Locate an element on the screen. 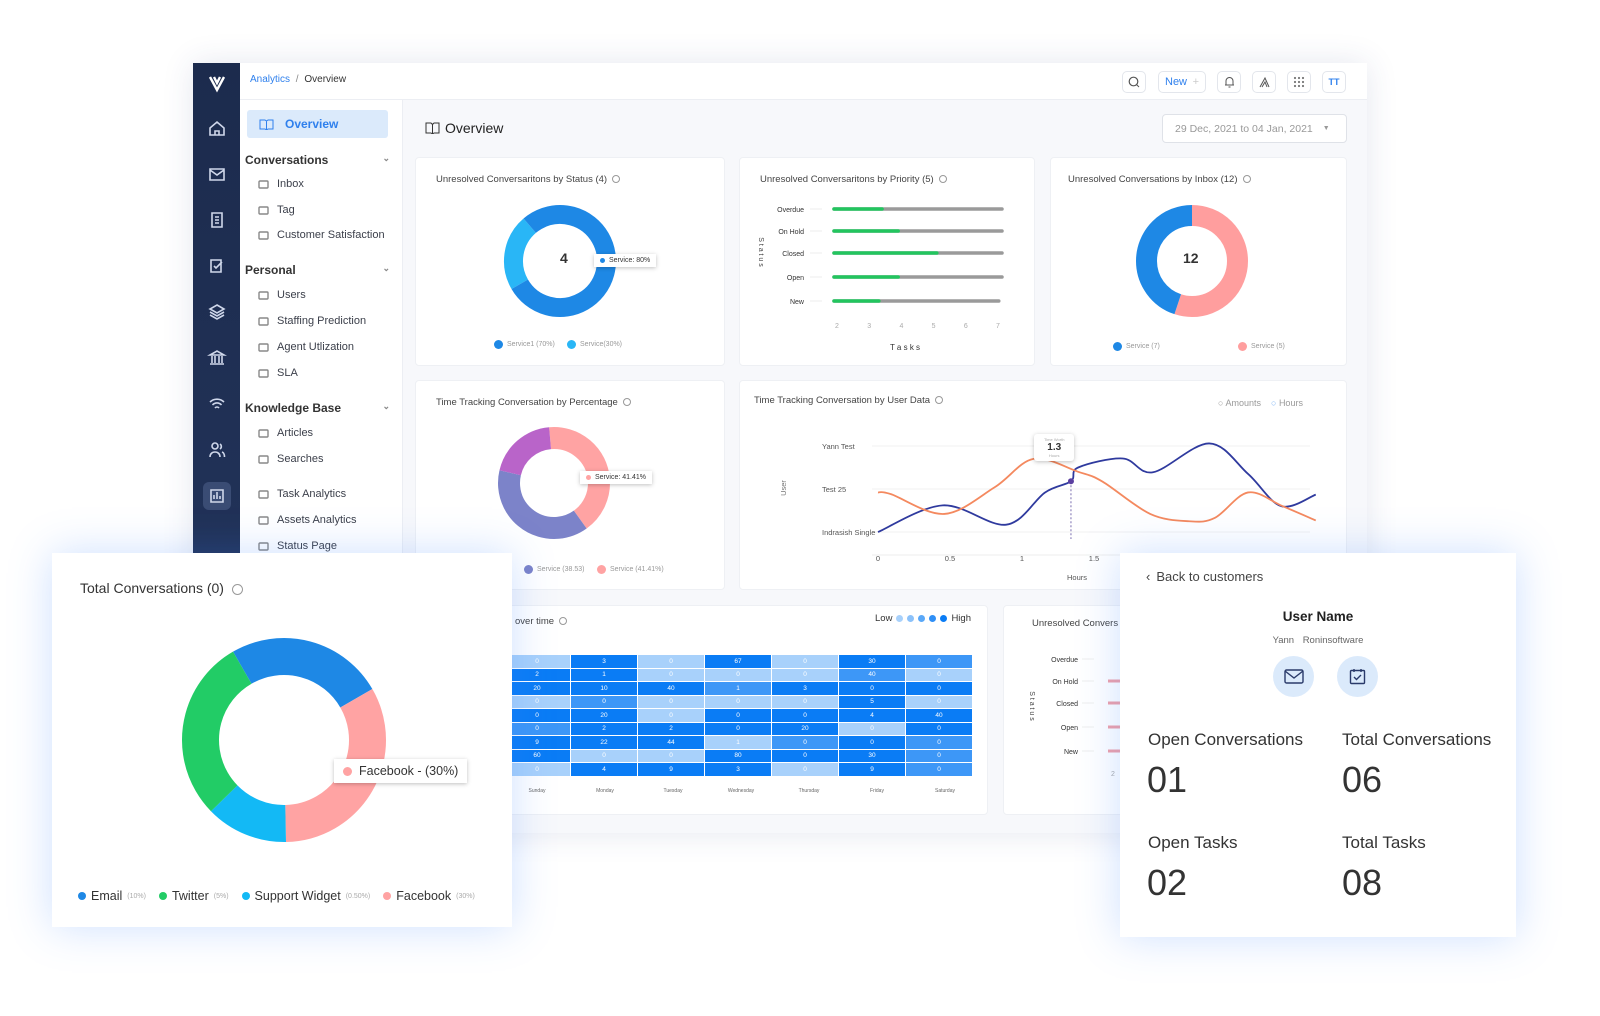  subnav-item: Articles is located at coordinates (285, 433).